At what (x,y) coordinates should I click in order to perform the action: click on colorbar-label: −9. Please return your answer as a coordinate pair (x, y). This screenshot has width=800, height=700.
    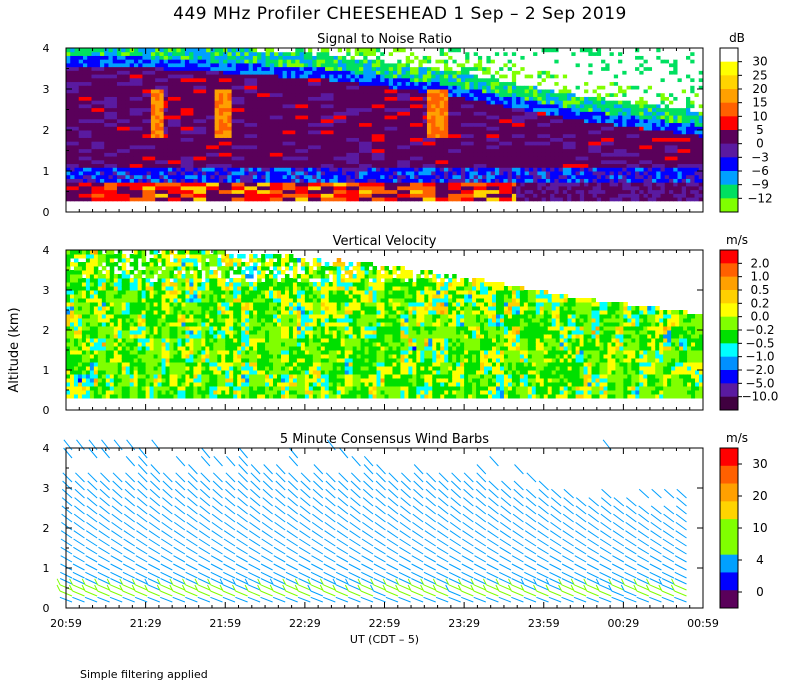
    Looking at the image, I should click on (760, 185).